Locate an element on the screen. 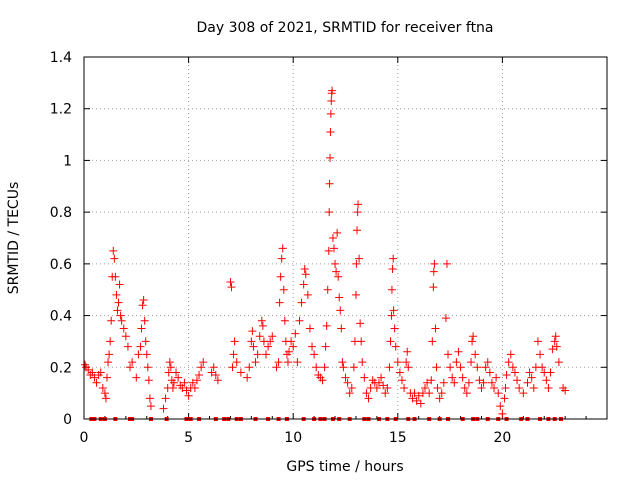 This screenshot has width=640, height=480. y-tick-label: 1 is located at coordinates (67, 161).